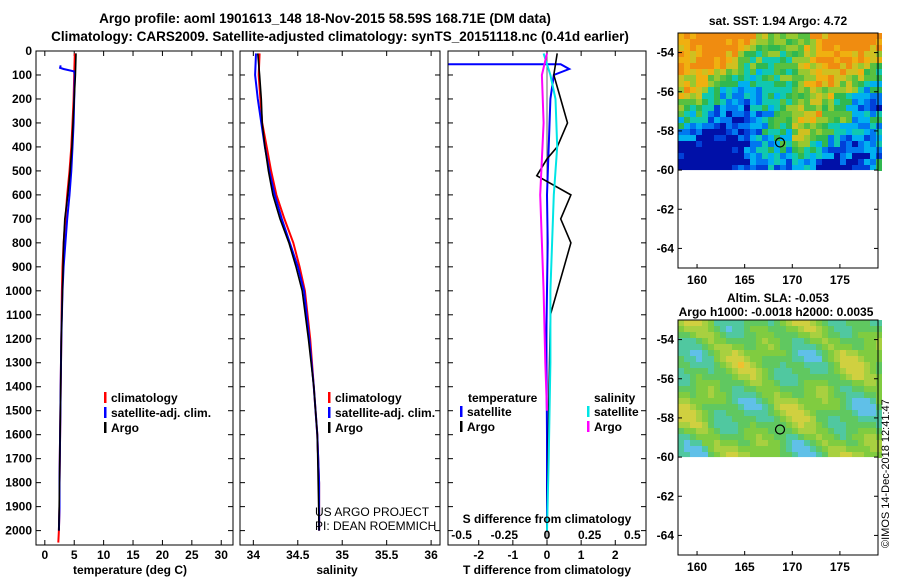 This screenshot has width=900, height=580. I want to click on legend-label: Argo, so click(608, 427).